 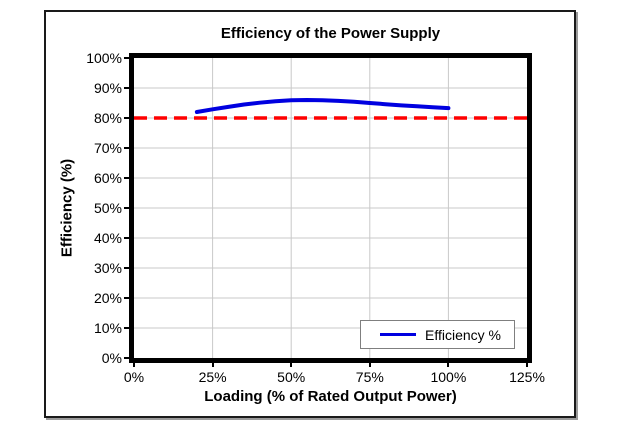 I want to click on legend-line-sample, so click(x=398, y=334).